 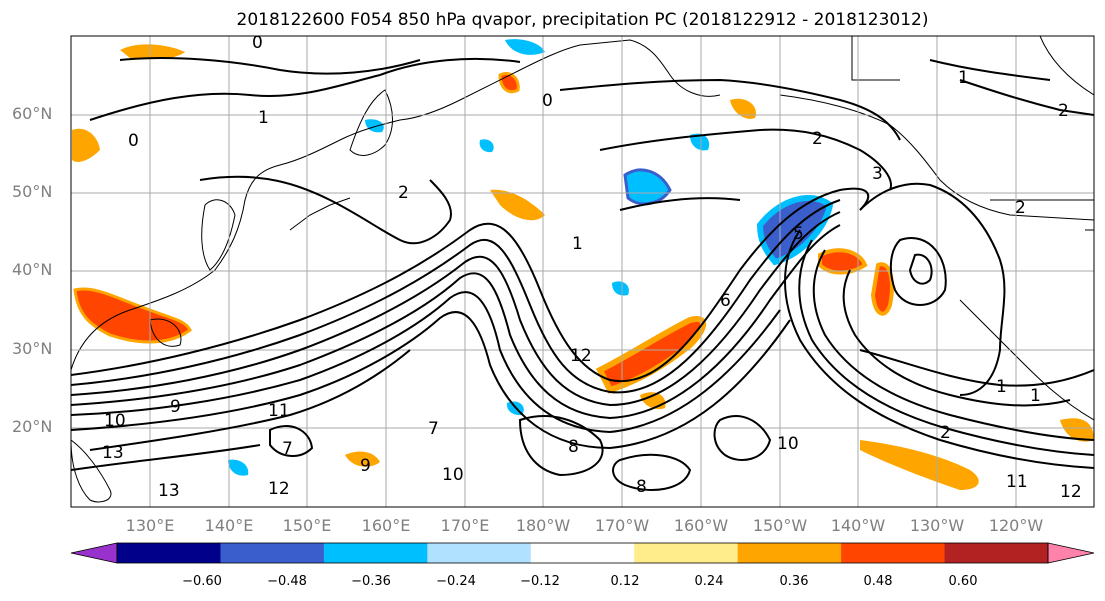 What do you see at coordinates (625, 581) in the screenshot?
I see `colorbar-tick-label: 0.12` at bounding box center [625, 581].